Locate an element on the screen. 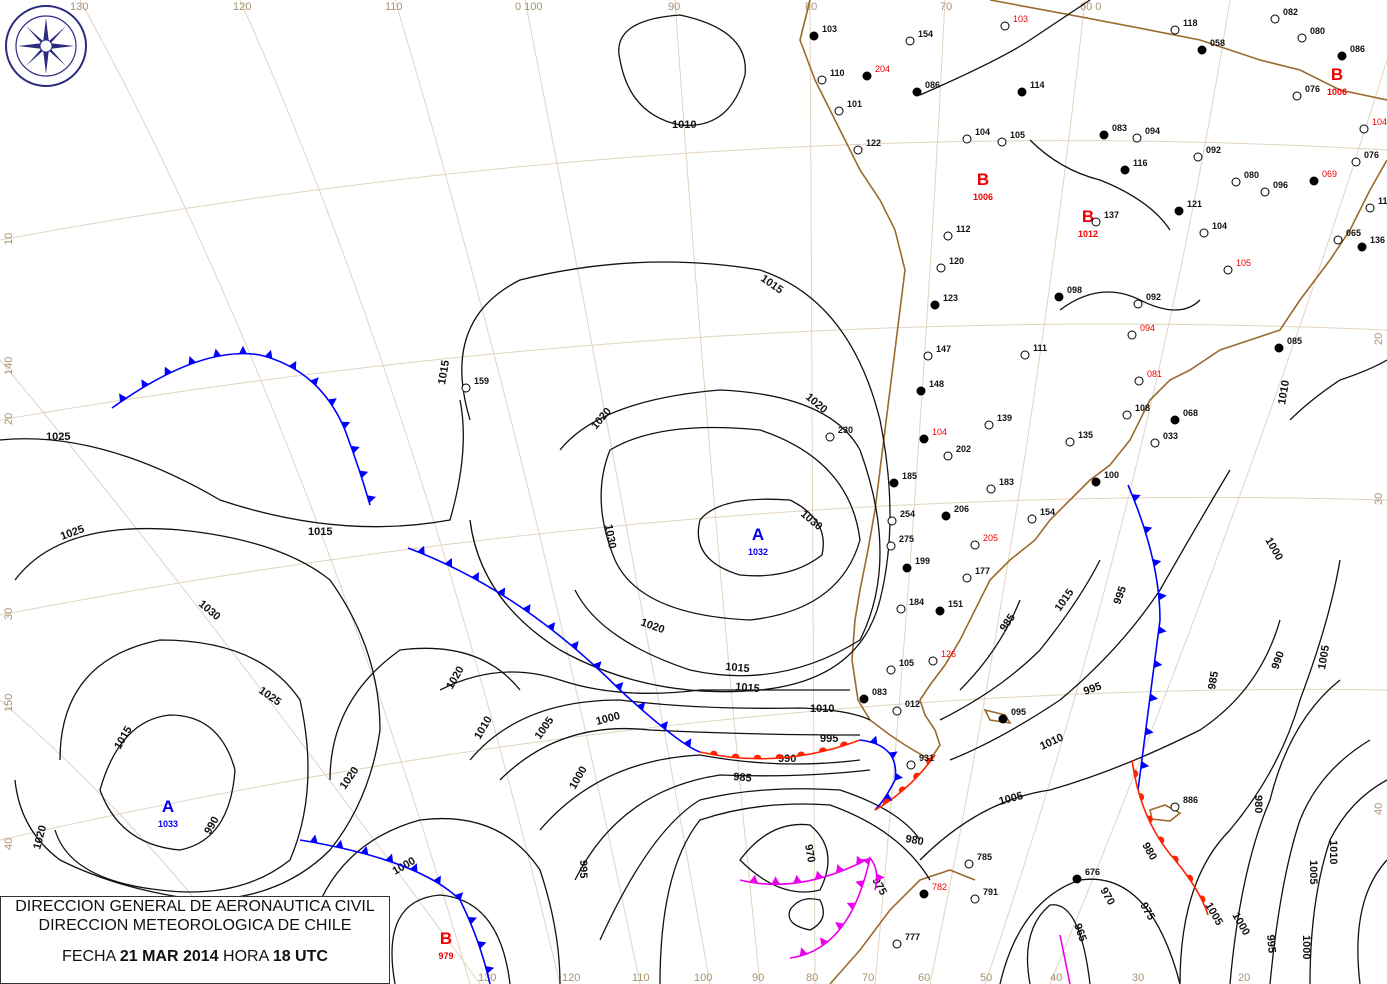 This screenshot has height=984, width=1387. station-pressure: 086 is located at coordinates (932, 85).